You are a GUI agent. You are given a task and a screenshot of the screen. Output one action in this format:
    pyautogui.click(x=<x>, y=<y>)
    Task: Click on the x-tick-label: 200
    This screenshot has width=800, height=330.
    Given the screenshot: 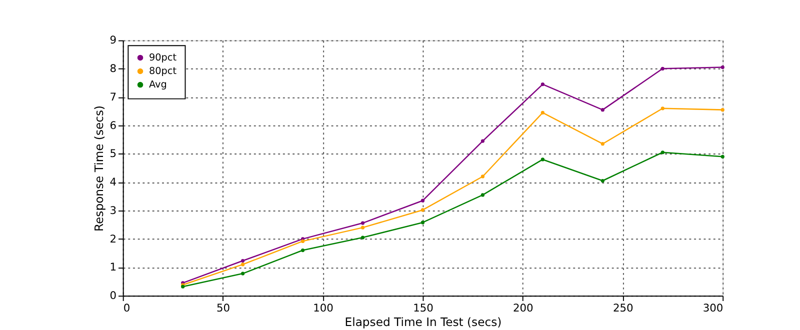 What is the action you would take?
    pyautogui.click(x=523, y=308)
    